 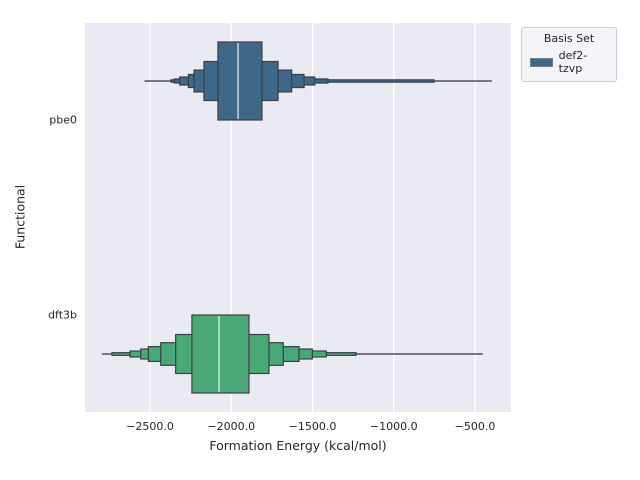 I want to click on legend-entry-def2-tzvp: def2-tzvp, so click(x=569, y=62).